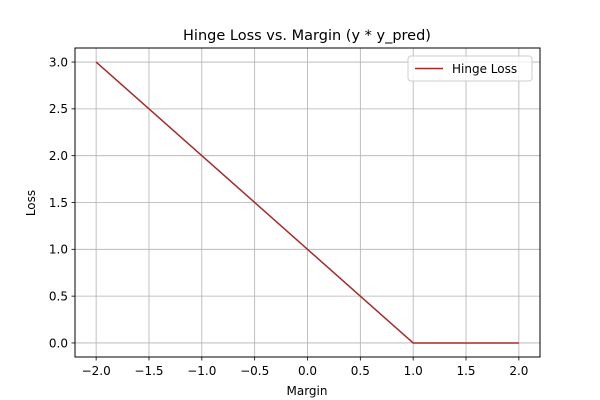  Describe the element at coordinates (58, 156) in the screenshot. I see `y-tick-label: 2.0` at that location.